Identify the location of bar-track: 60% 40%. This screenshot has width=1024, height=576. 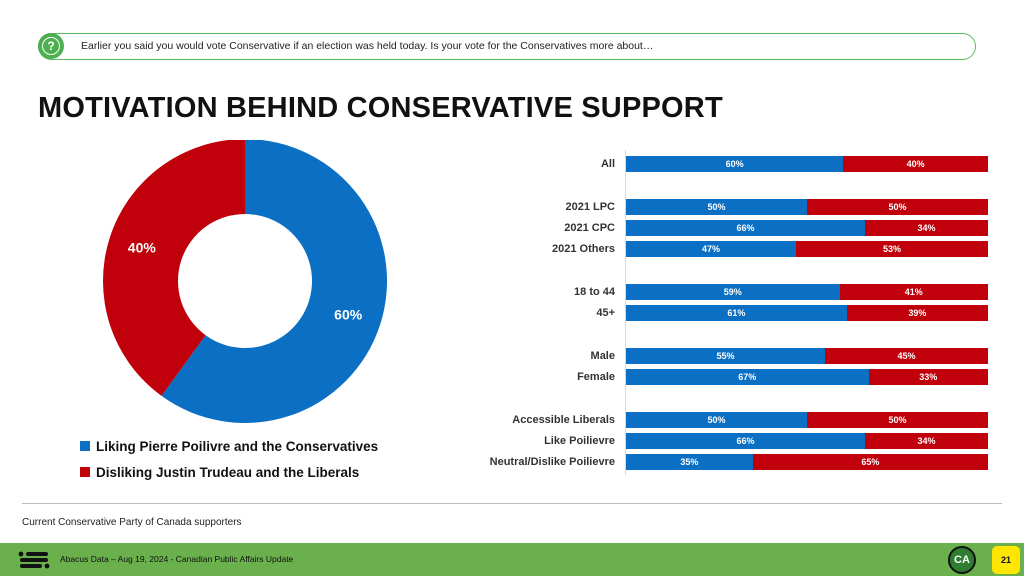
(807, 164).